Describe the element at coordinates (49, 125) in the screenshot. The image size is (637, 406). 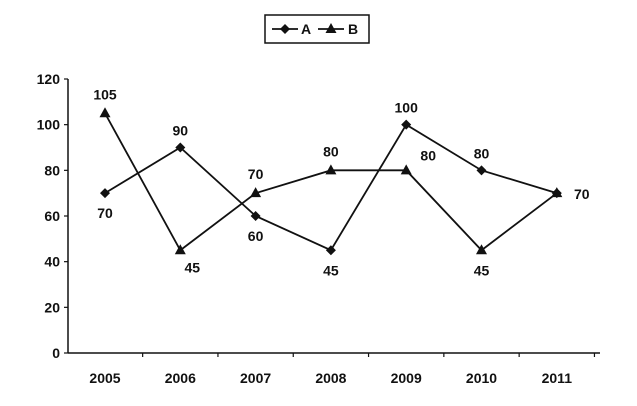
I see `y-tick-label: 100` at that location.